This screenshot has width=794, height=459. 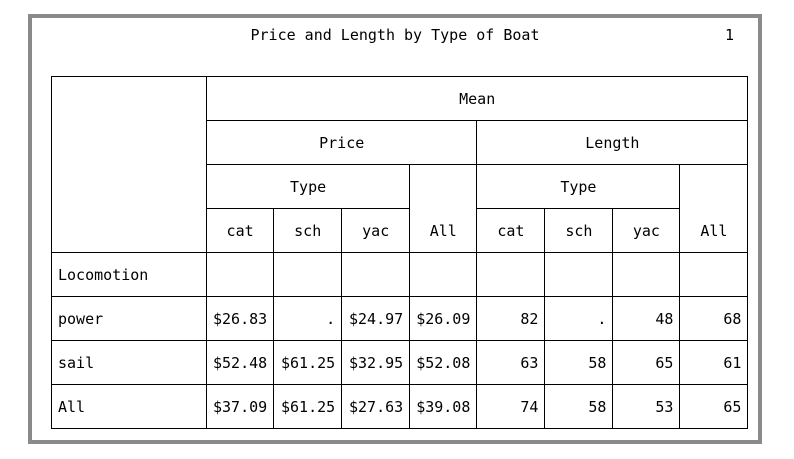 What do you see at coordinates (443, 208) in the screenshot?
I see `price-all-header: All` at bounding box center [443, 208].